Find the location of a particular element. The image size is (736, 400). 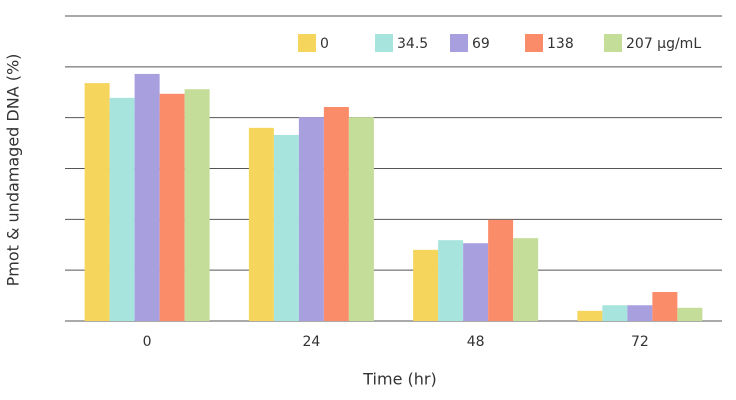

legend-label: 34.5 is located at coordinates (412, 44).